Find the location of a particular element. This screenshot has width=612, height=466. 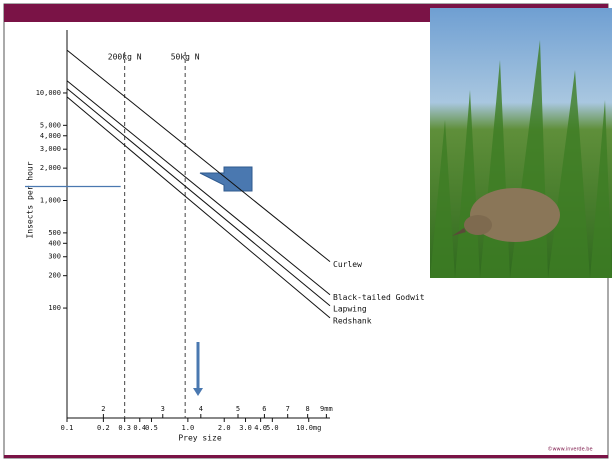

x-secondary-tick-label: 9mm is located at coordinates (326, 409).